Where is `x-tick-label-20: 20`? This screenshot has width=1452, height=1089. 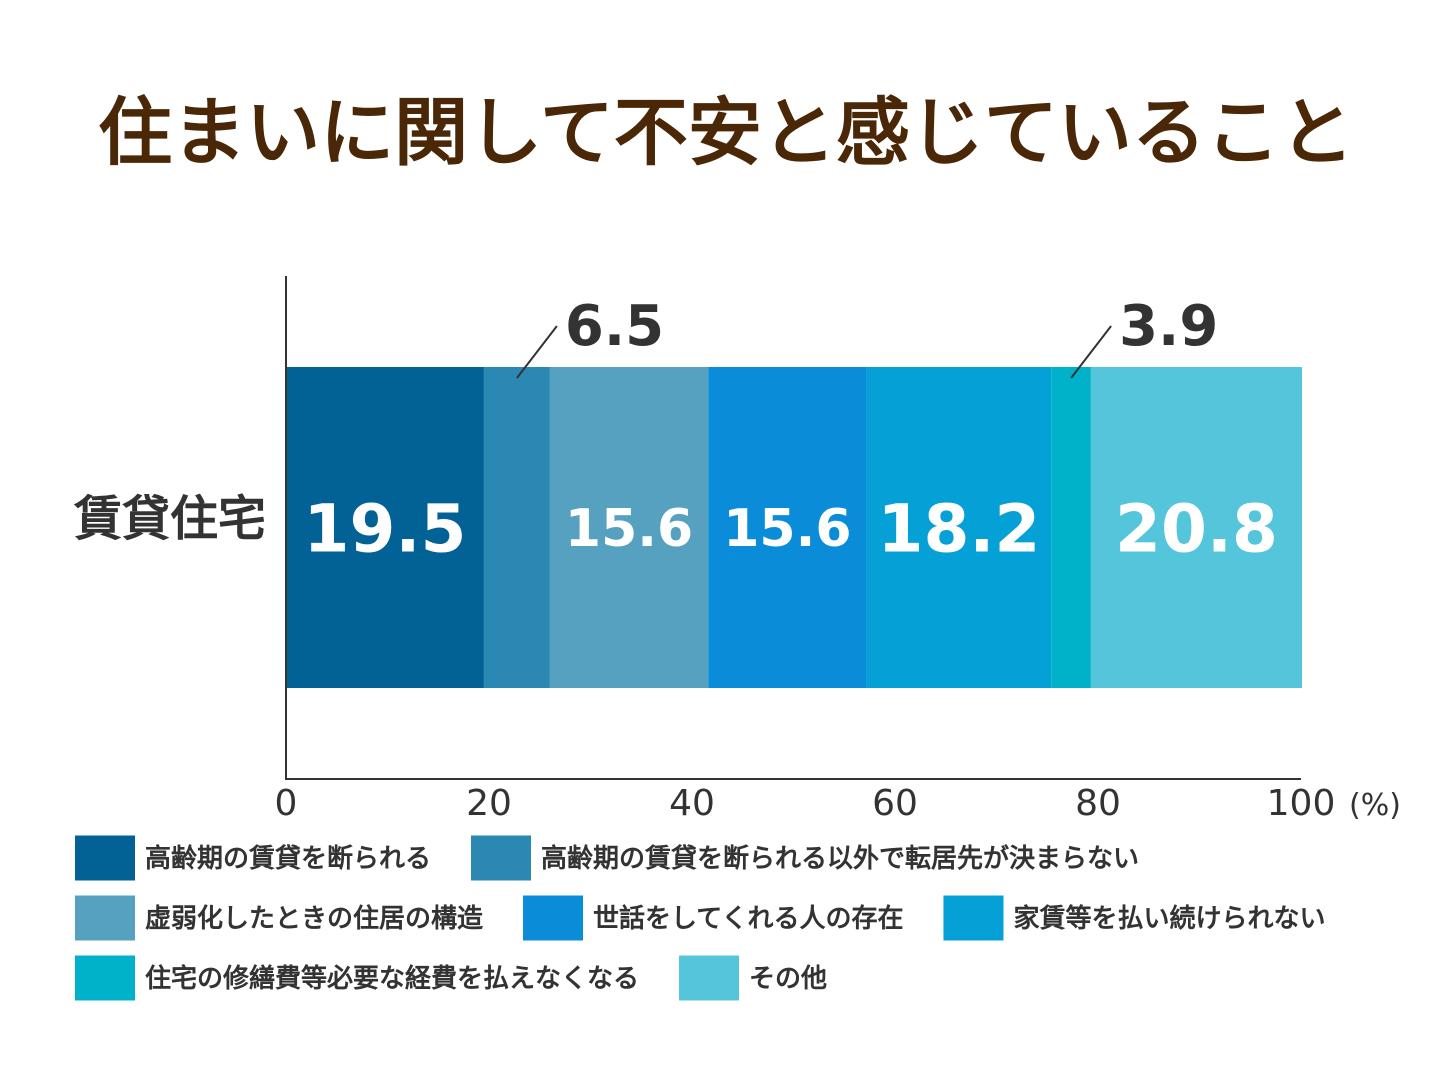 x-tick-label-20: 20 is located at coordinates (489, 803).